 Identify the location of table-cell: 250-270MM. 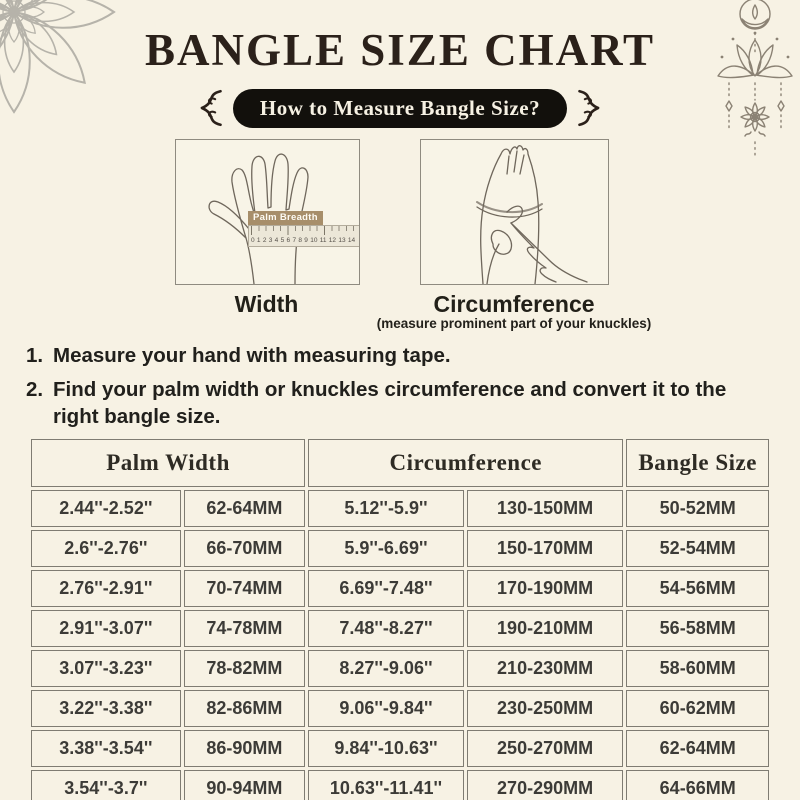
(545, 748).